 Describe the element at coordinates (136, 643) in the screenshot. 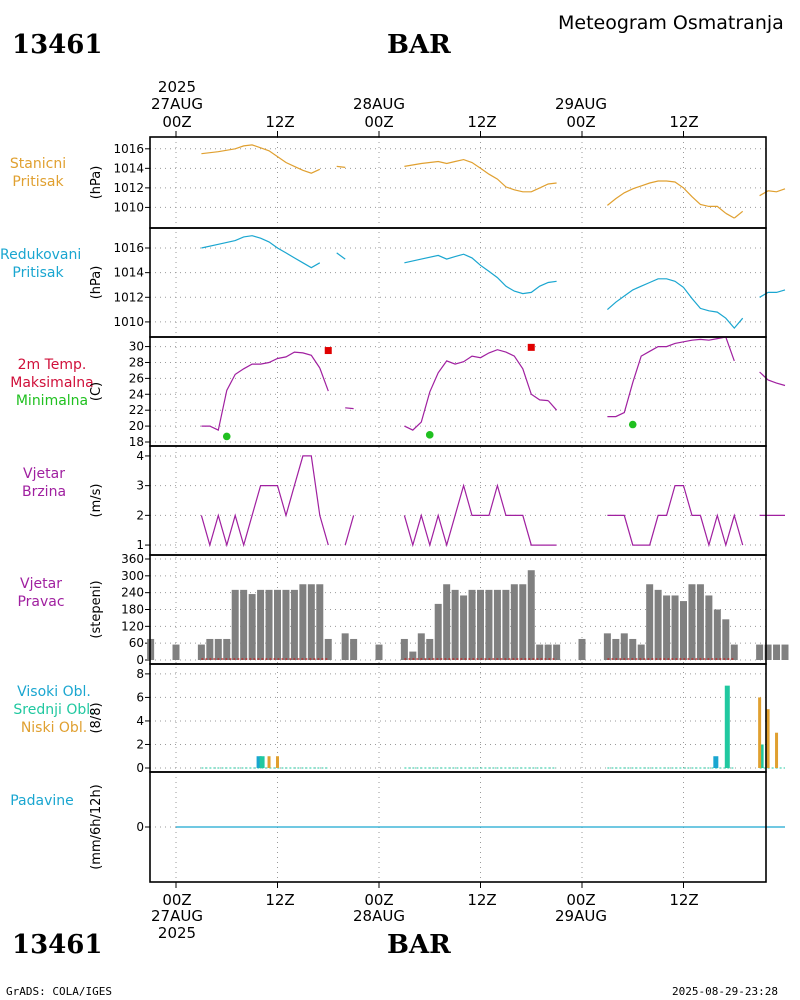

I see `y-tick-label: 60` at that location.